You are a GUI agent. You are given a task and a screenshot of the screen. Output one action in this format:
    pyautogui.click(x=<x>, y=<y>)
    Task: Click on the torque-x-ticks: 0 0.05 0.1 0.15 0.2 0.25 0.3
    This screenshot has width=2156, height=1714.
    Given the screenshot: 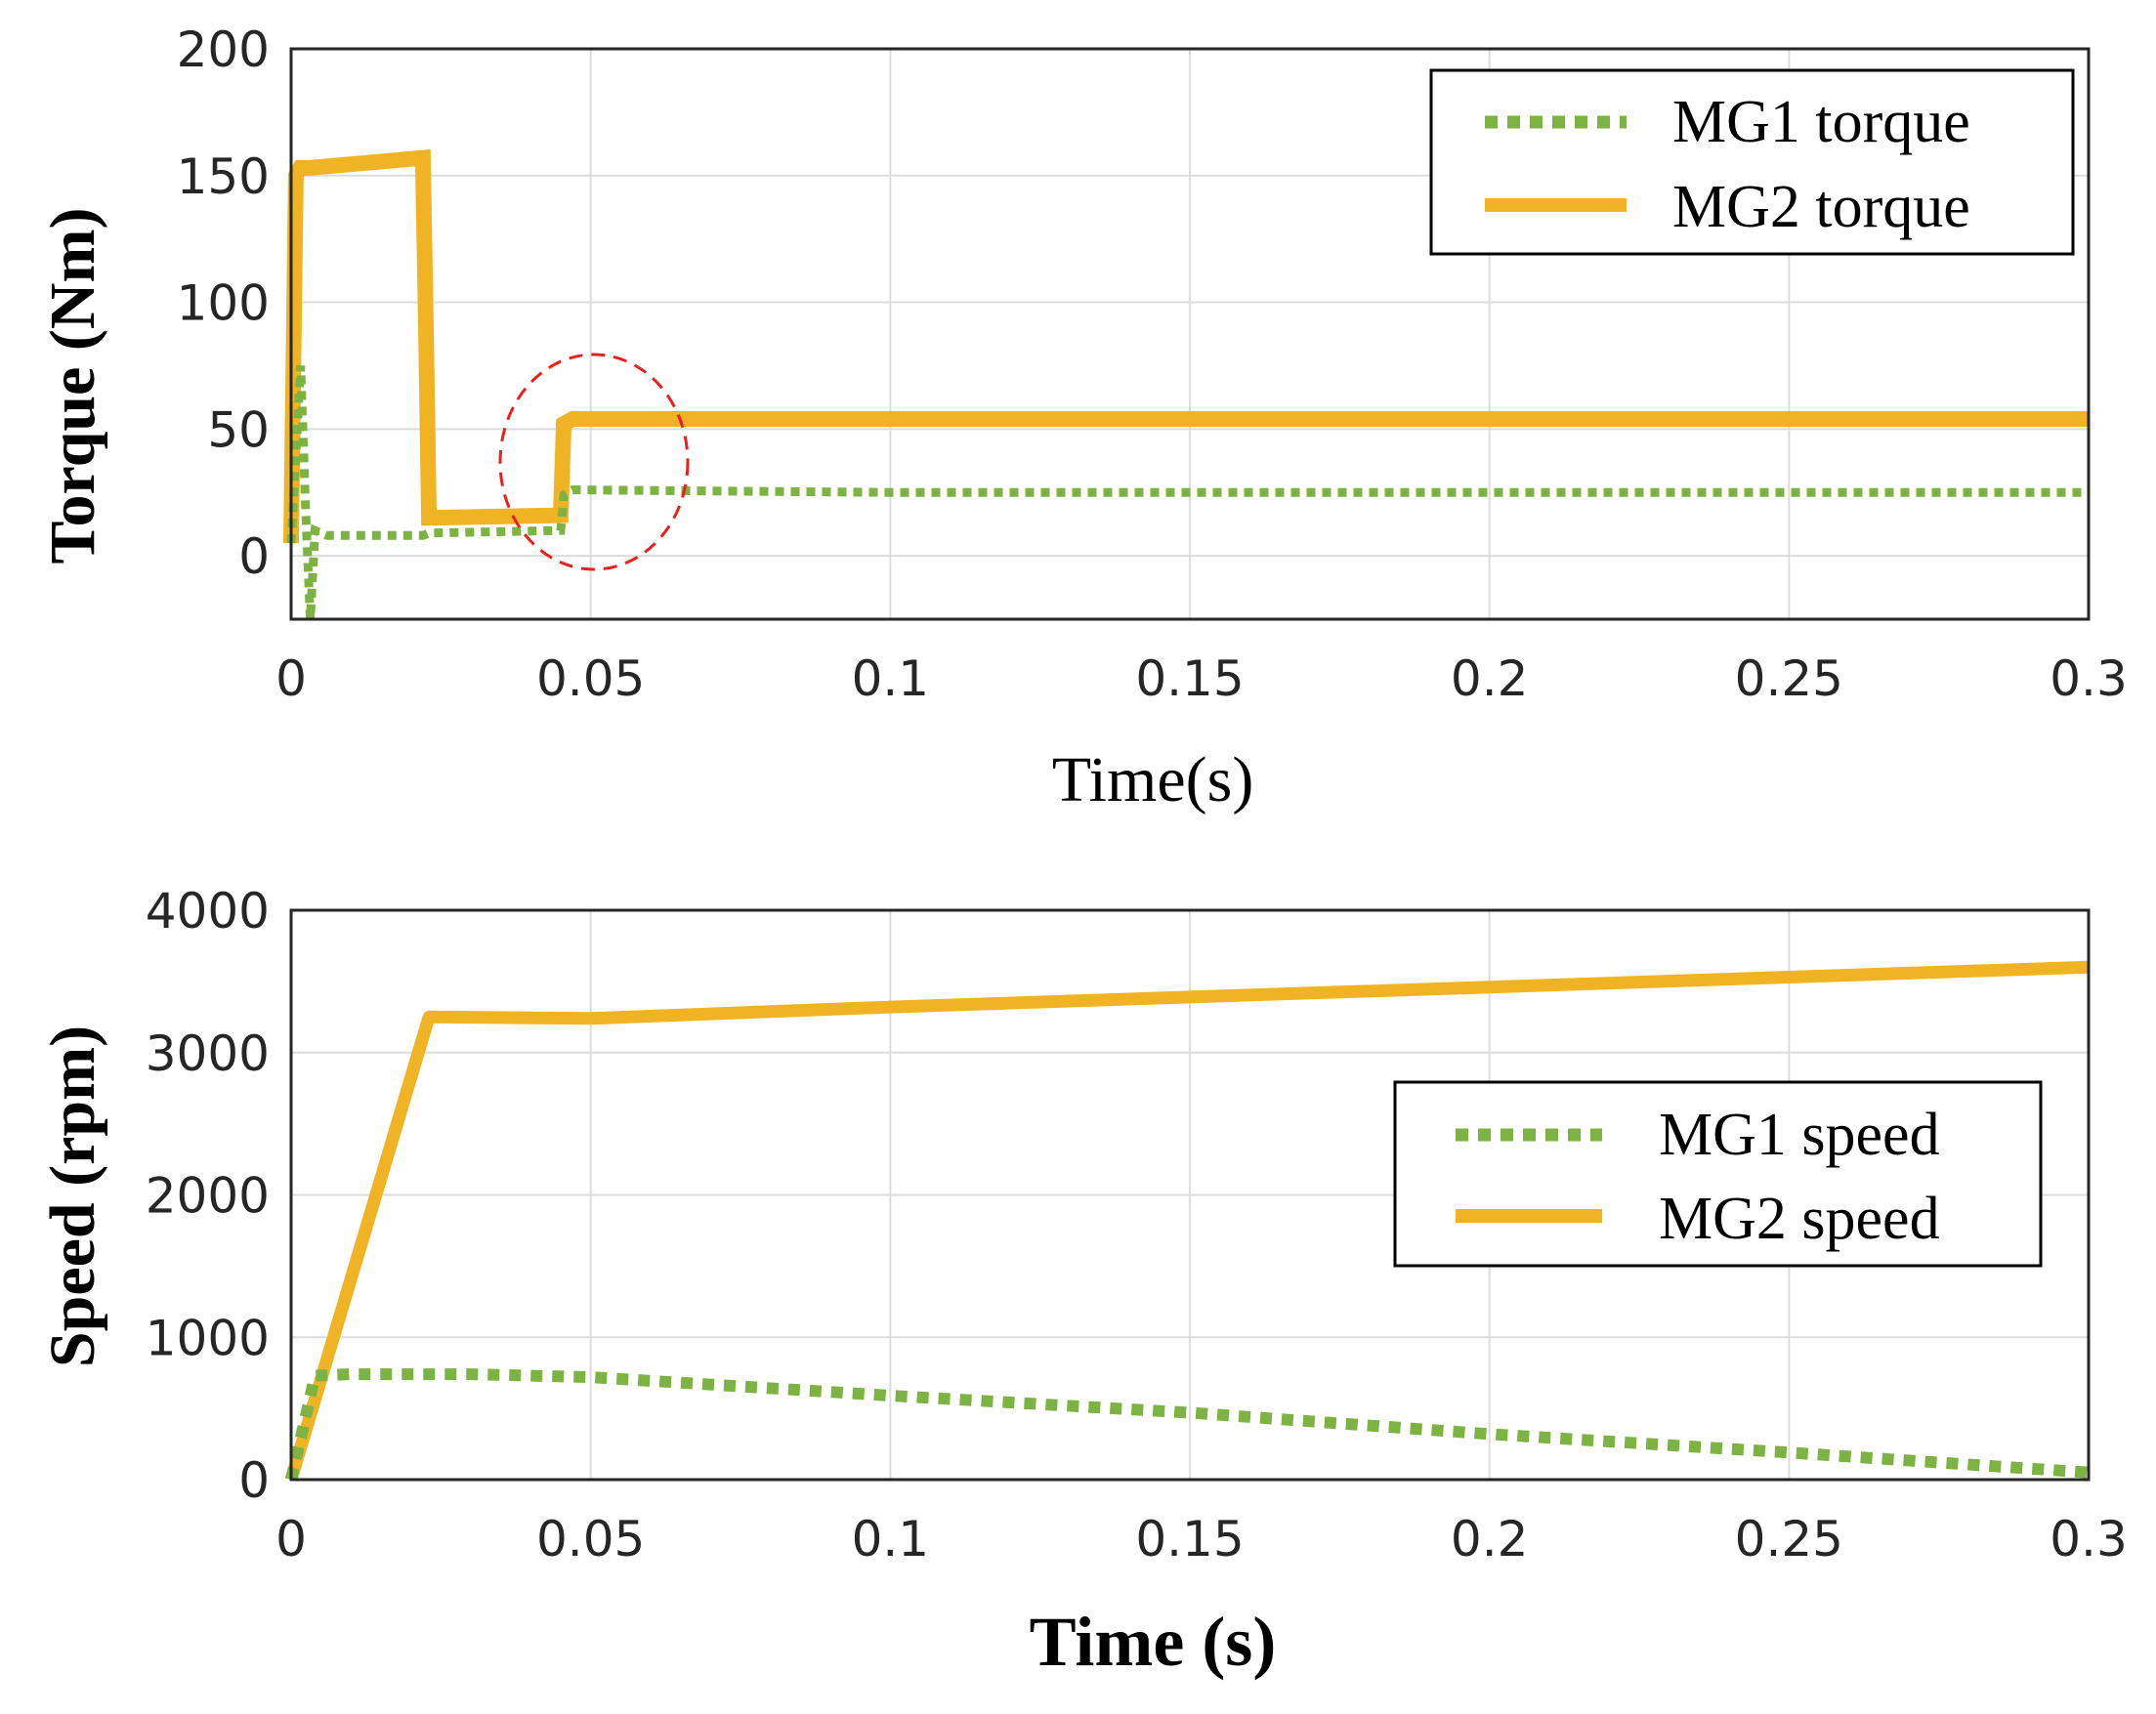 What is the action you would take?
    pyautogui.click(x=1202, y=678)
    